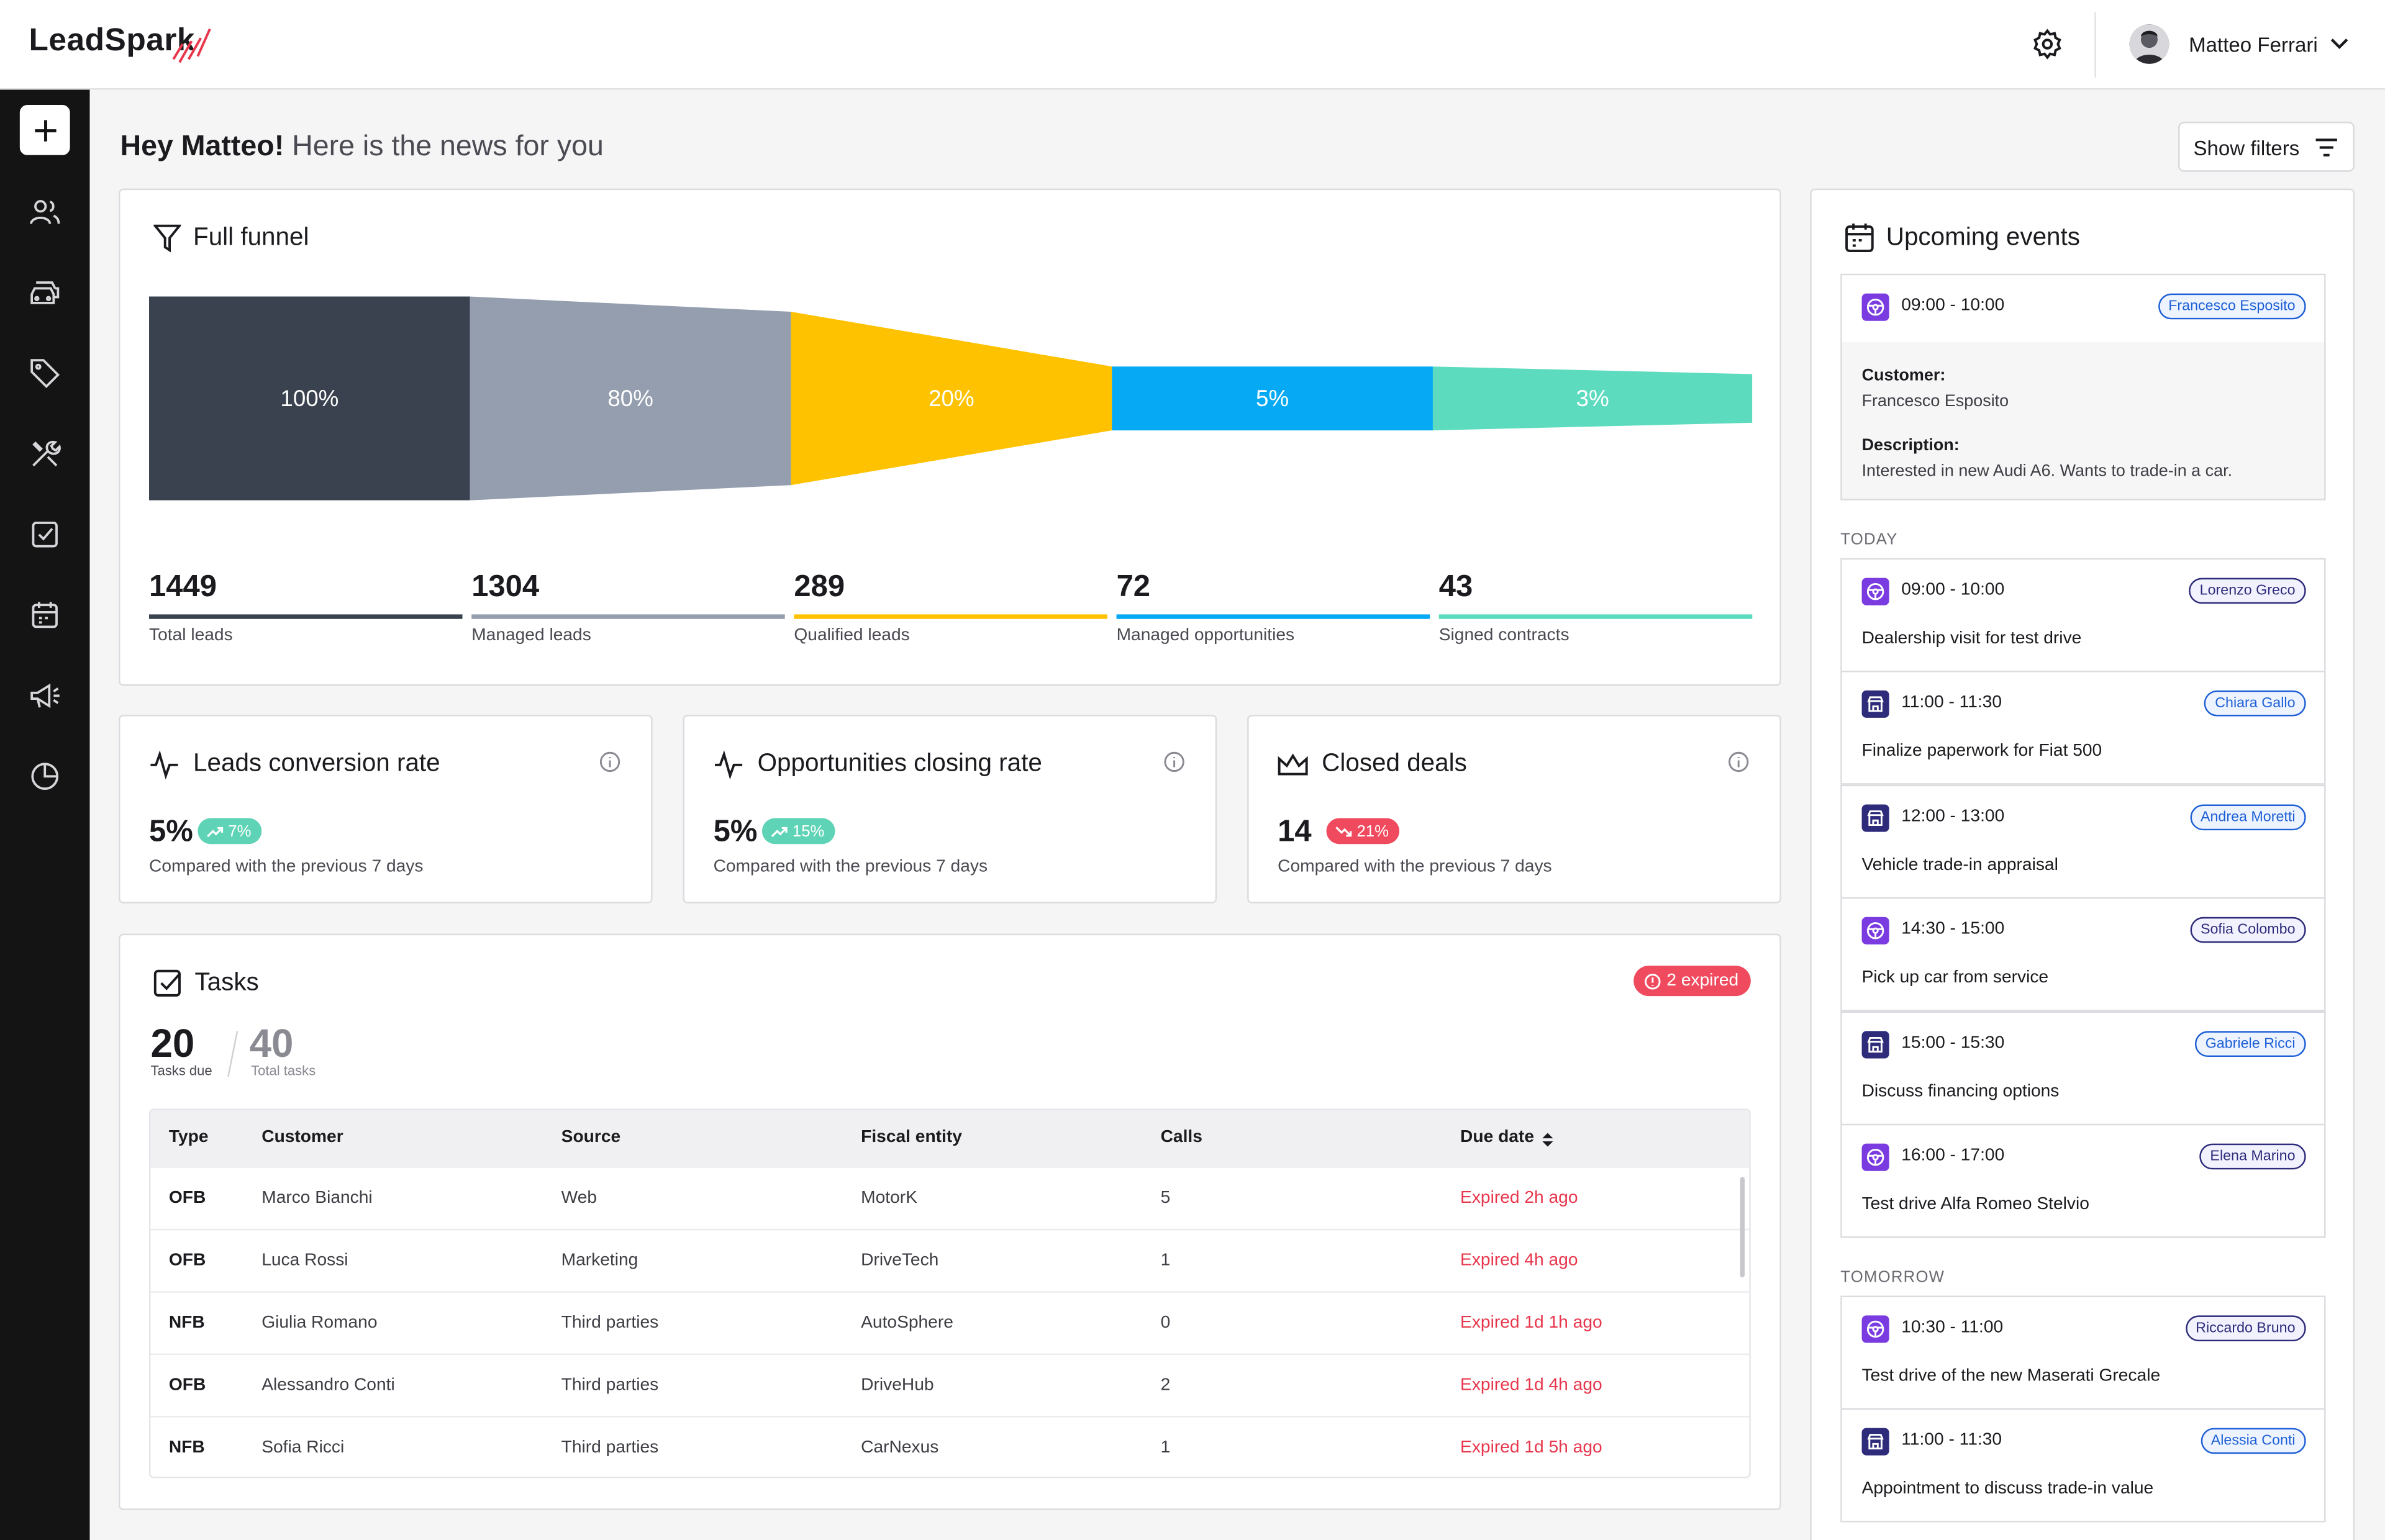 This screenshot has width=2385, height=1540. Describe the element at coordinates (44, 534) in the screenshot. I see `task-icon` at that location.